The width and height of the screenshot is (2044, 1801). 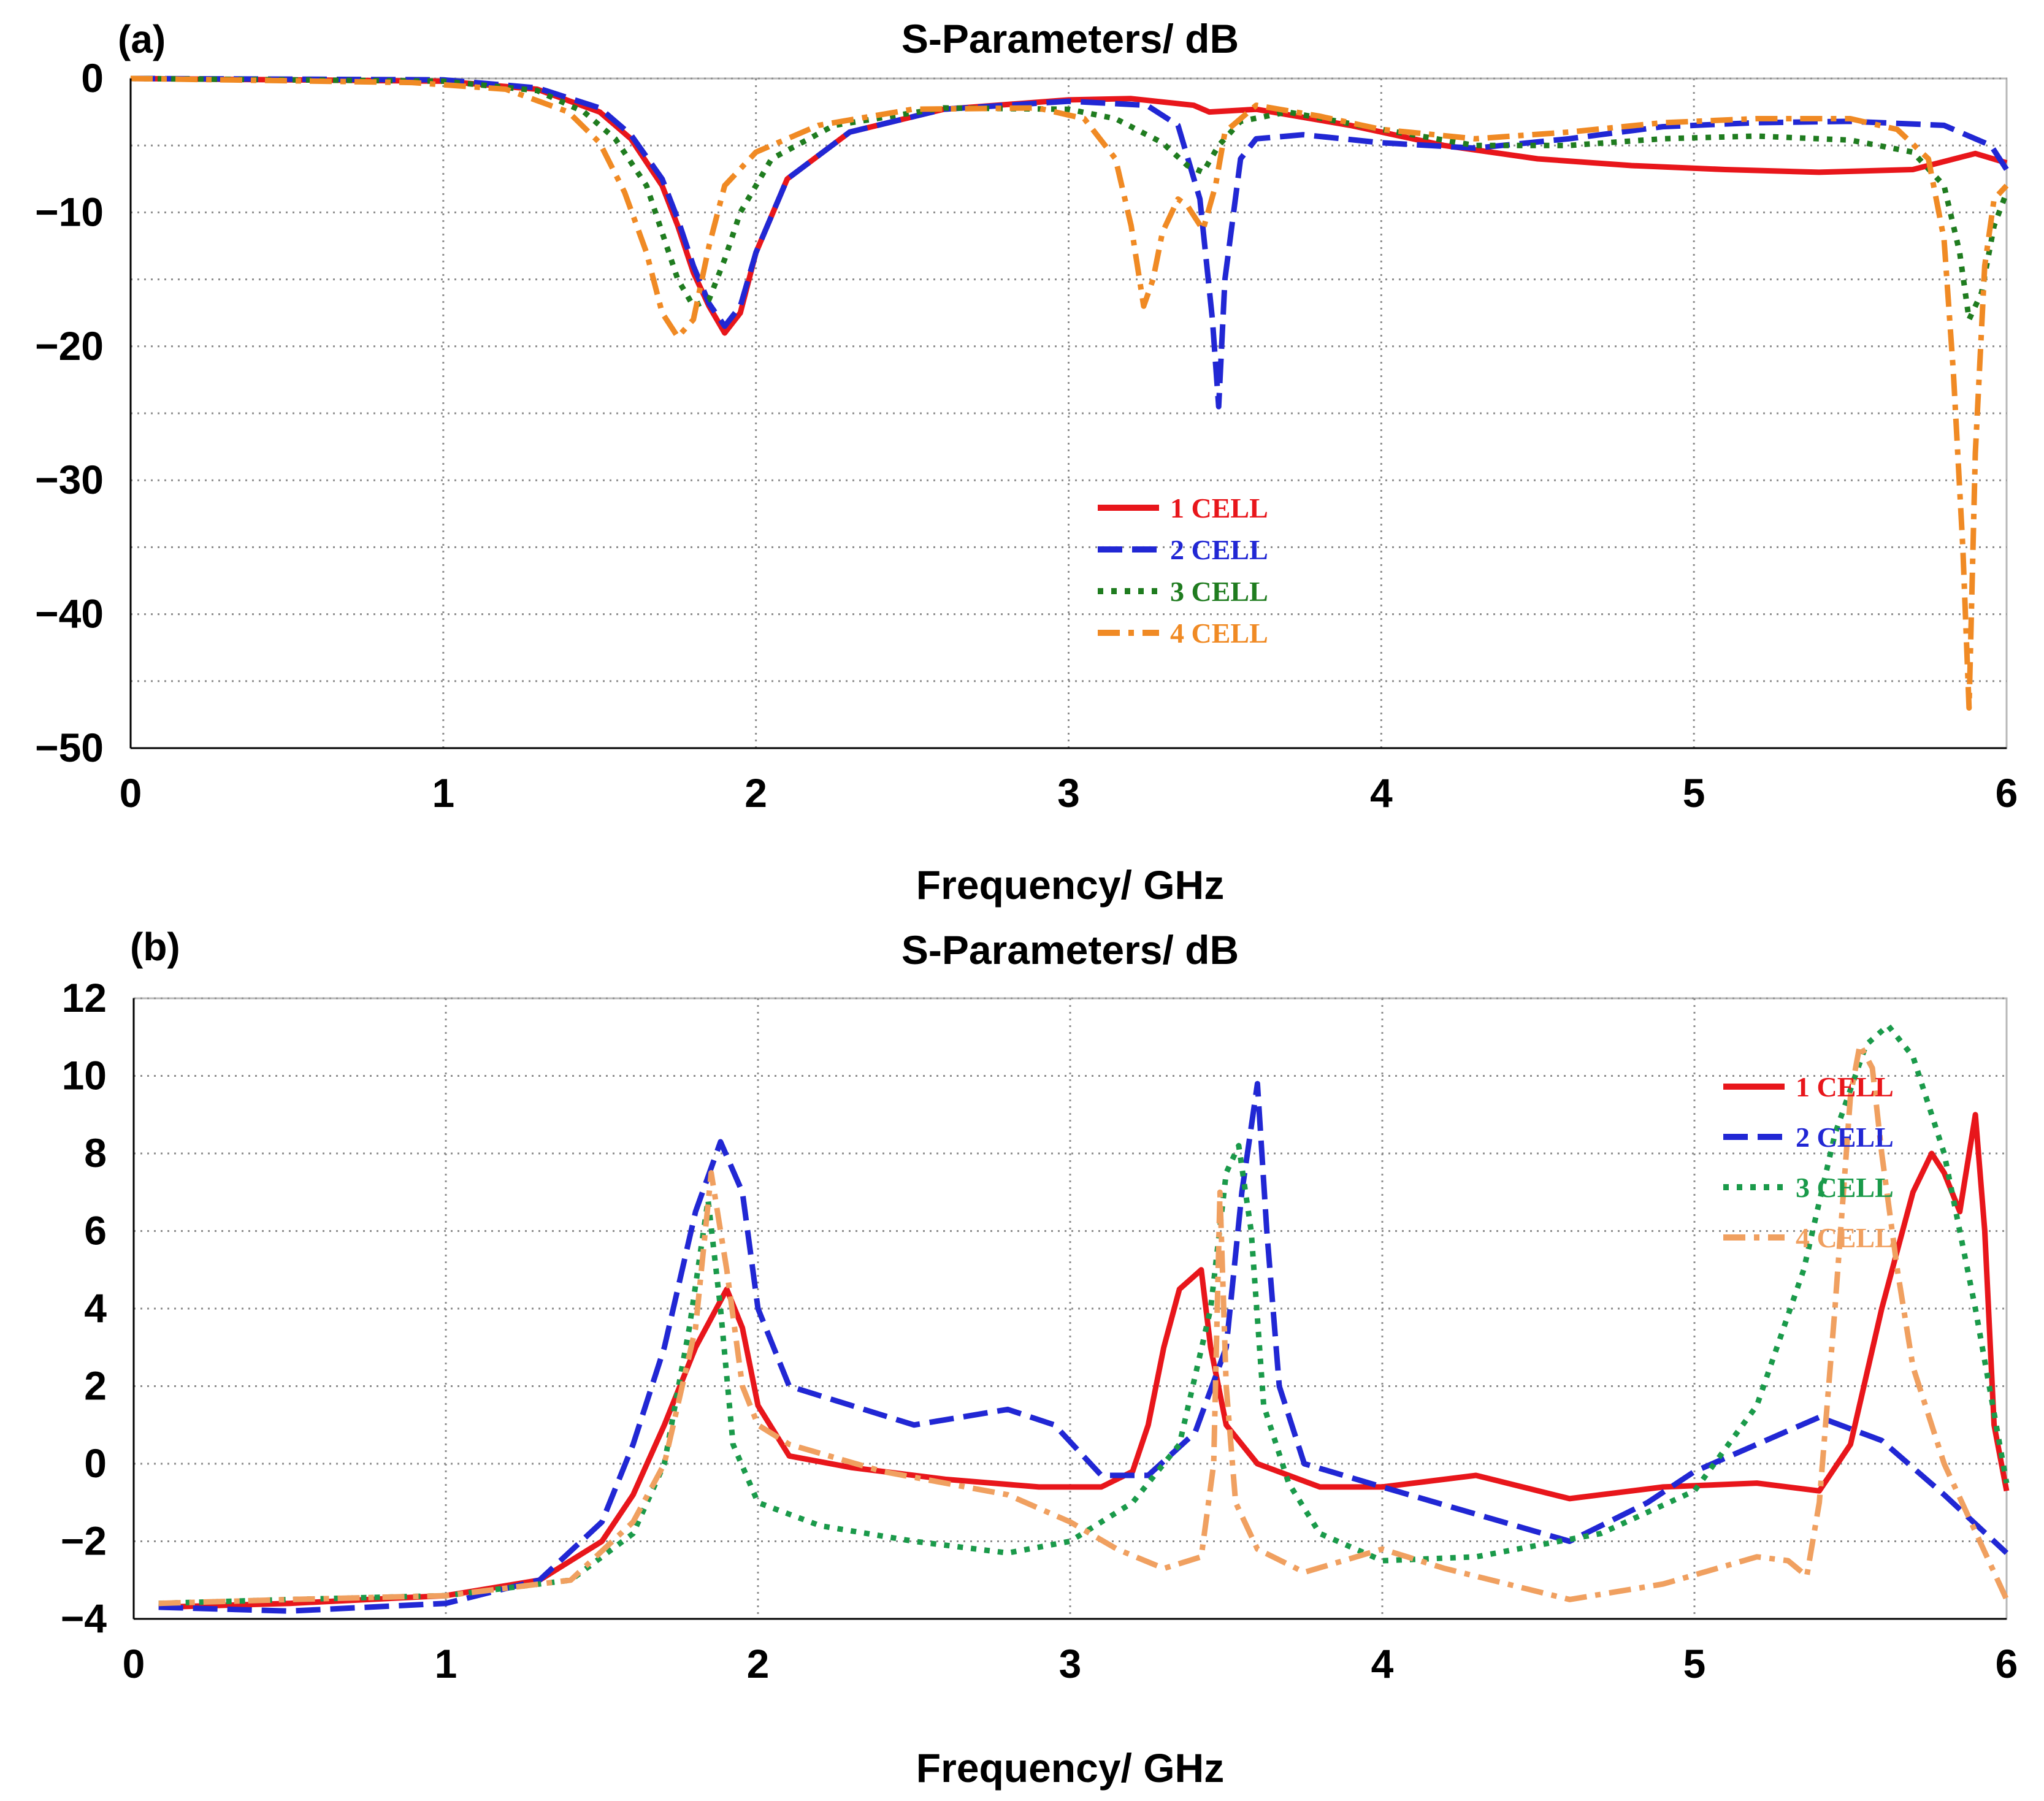 What do you see at coordinates (1383, 1664) in the screenshot?
I see `panel-b-x-tick-label: 4` at bounding box center [1383, 1664].